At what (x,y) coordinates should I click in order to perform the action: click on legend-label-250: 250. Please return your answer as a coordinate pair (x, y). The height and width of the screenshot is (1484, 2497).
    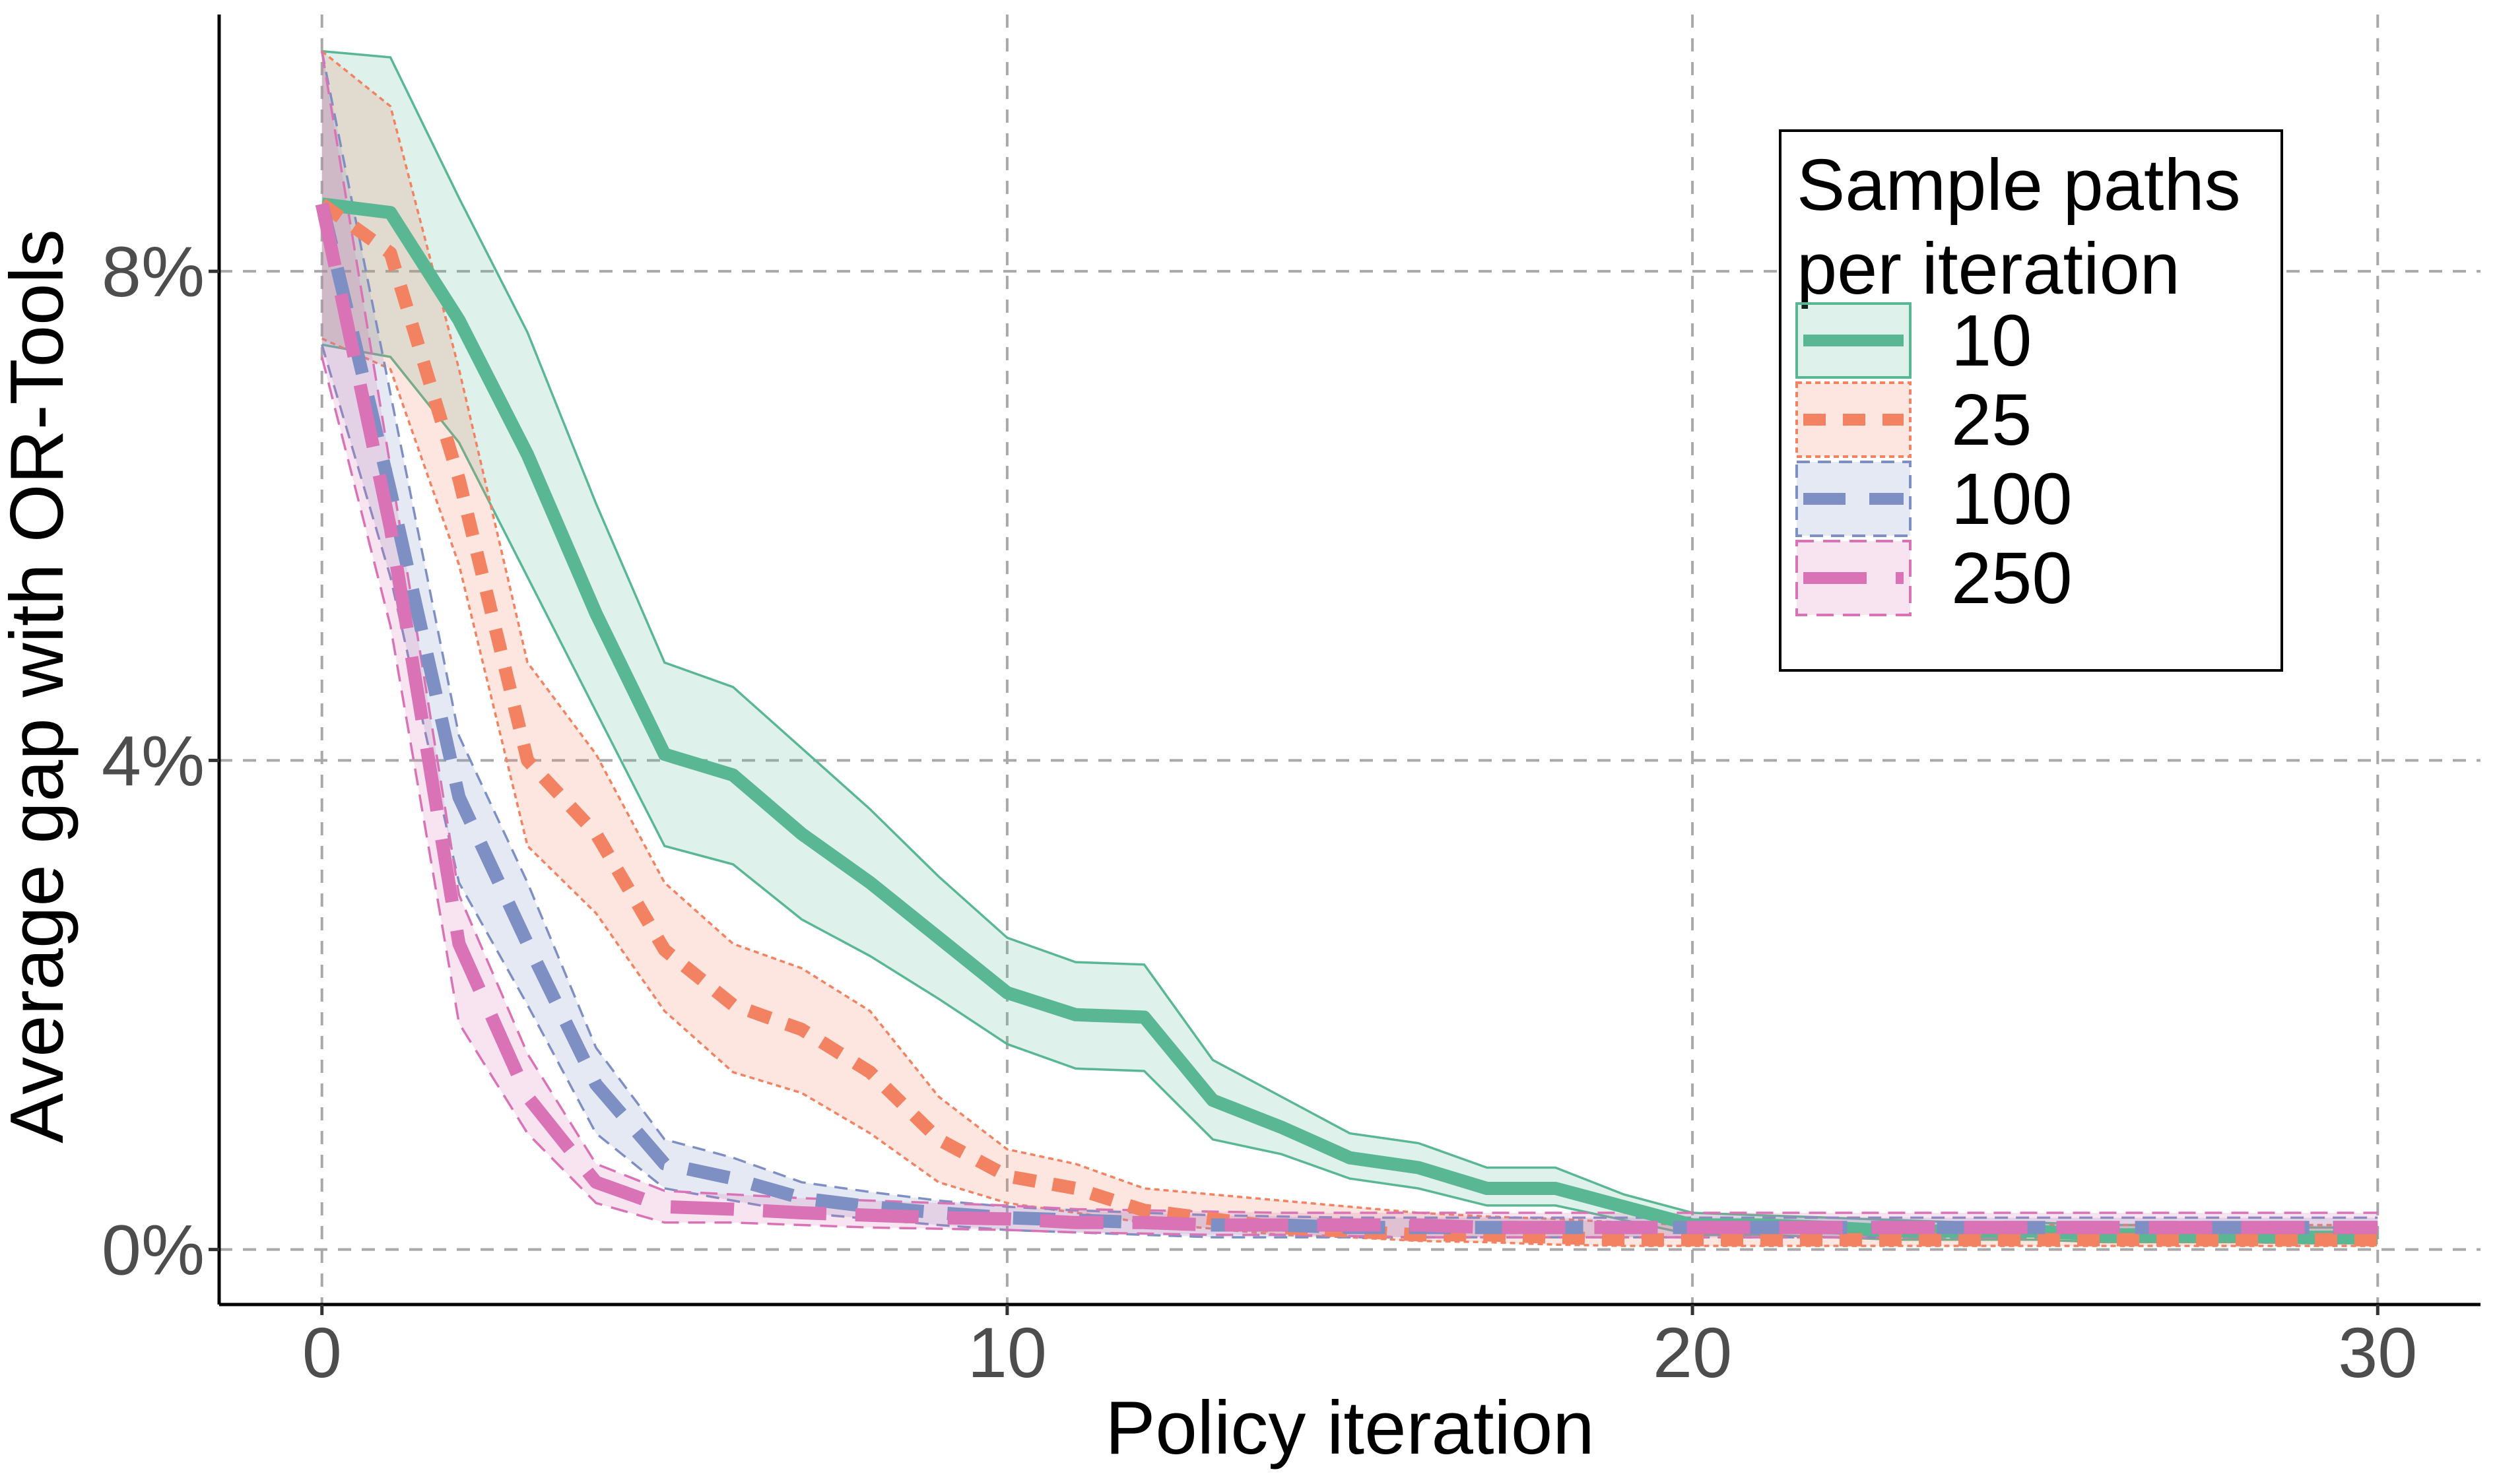
    Looking at the image, I should click on (2012, 578).